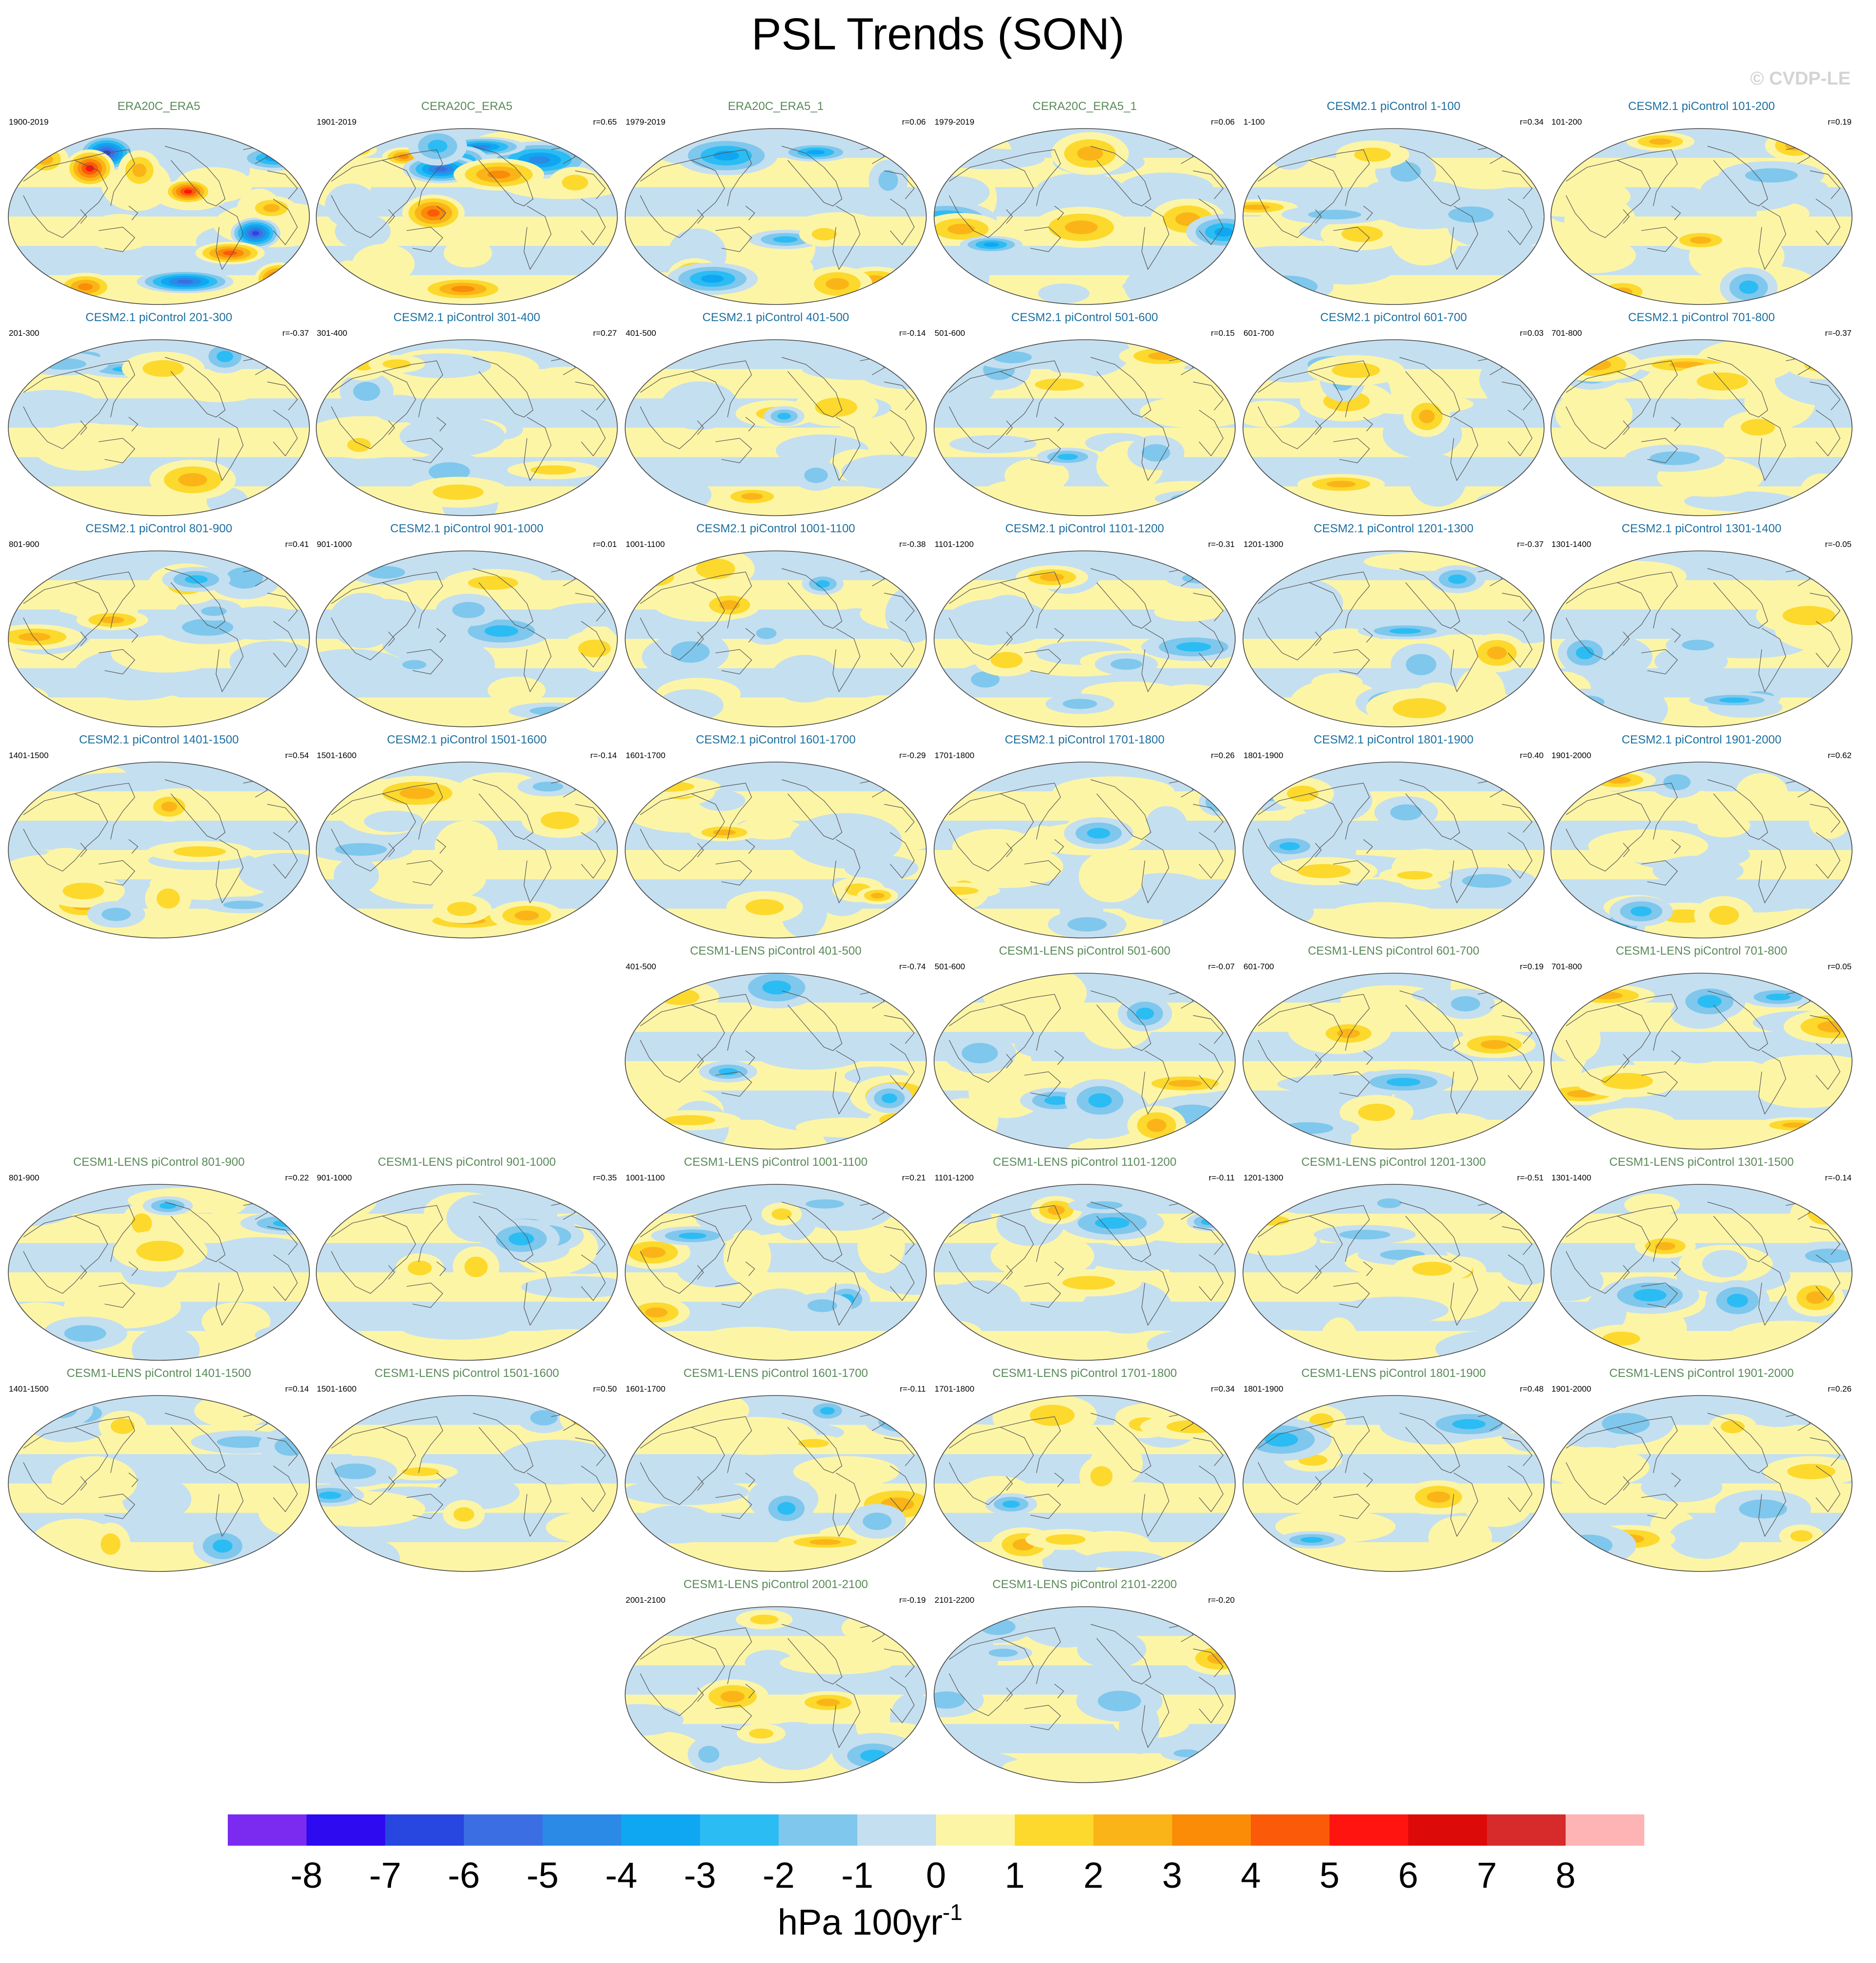  Describe the element at coordinates (954, 544) in the screenshot. I see `panel-period: 1101-1200` at that location.